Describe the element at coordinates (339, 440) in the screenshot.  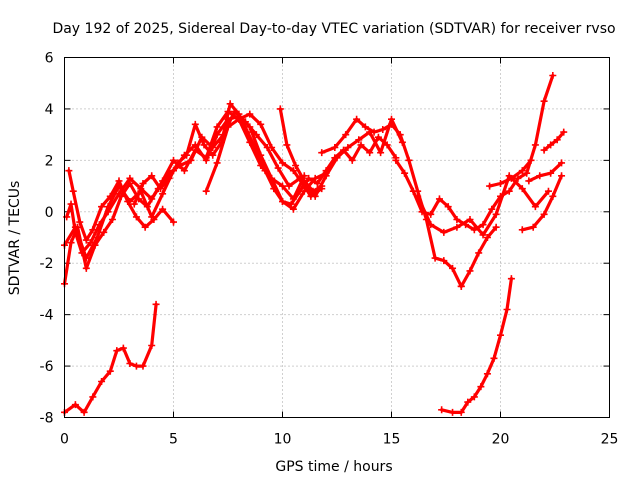
I see `x-tick-labels: 0 5 10 15 20 25` at that location.